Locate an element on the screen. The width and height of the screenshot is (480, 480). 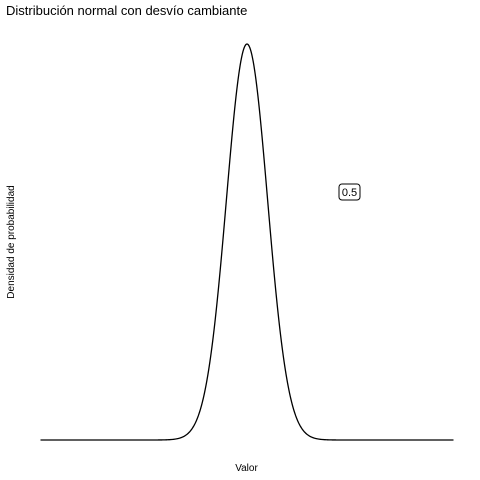
sd-label-text: 0.5 is located at coordinates (349, 193).